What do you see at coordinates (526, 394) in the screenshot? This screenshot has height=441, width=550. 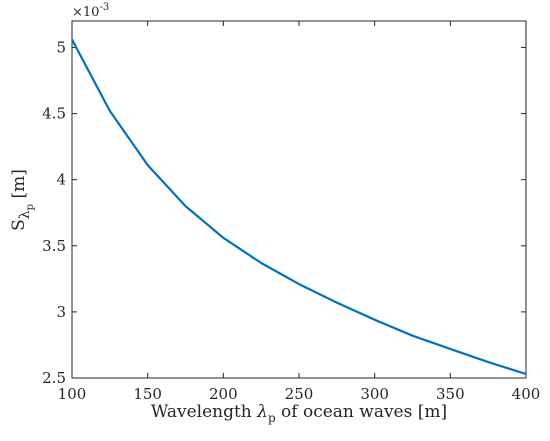 I see `x-tick-label: 400` at bounding box center [526, 394].